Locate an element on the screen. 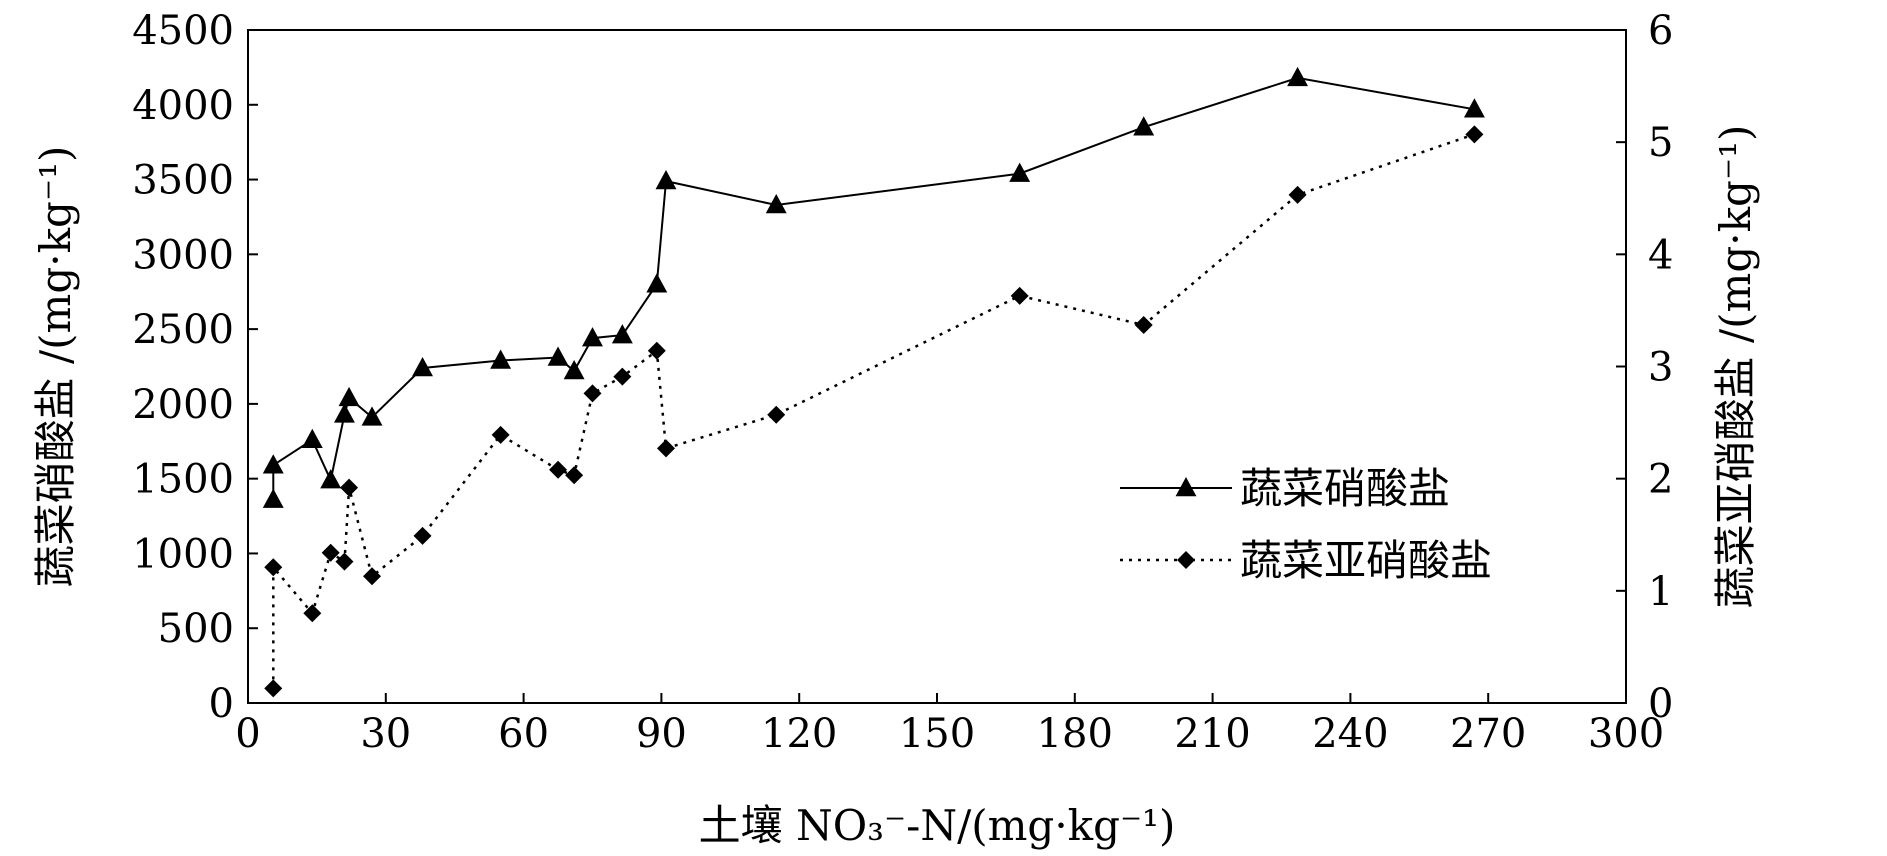 The image size is (1887, 856). x-tick-label: 150 is located at coordinates (937, 734).